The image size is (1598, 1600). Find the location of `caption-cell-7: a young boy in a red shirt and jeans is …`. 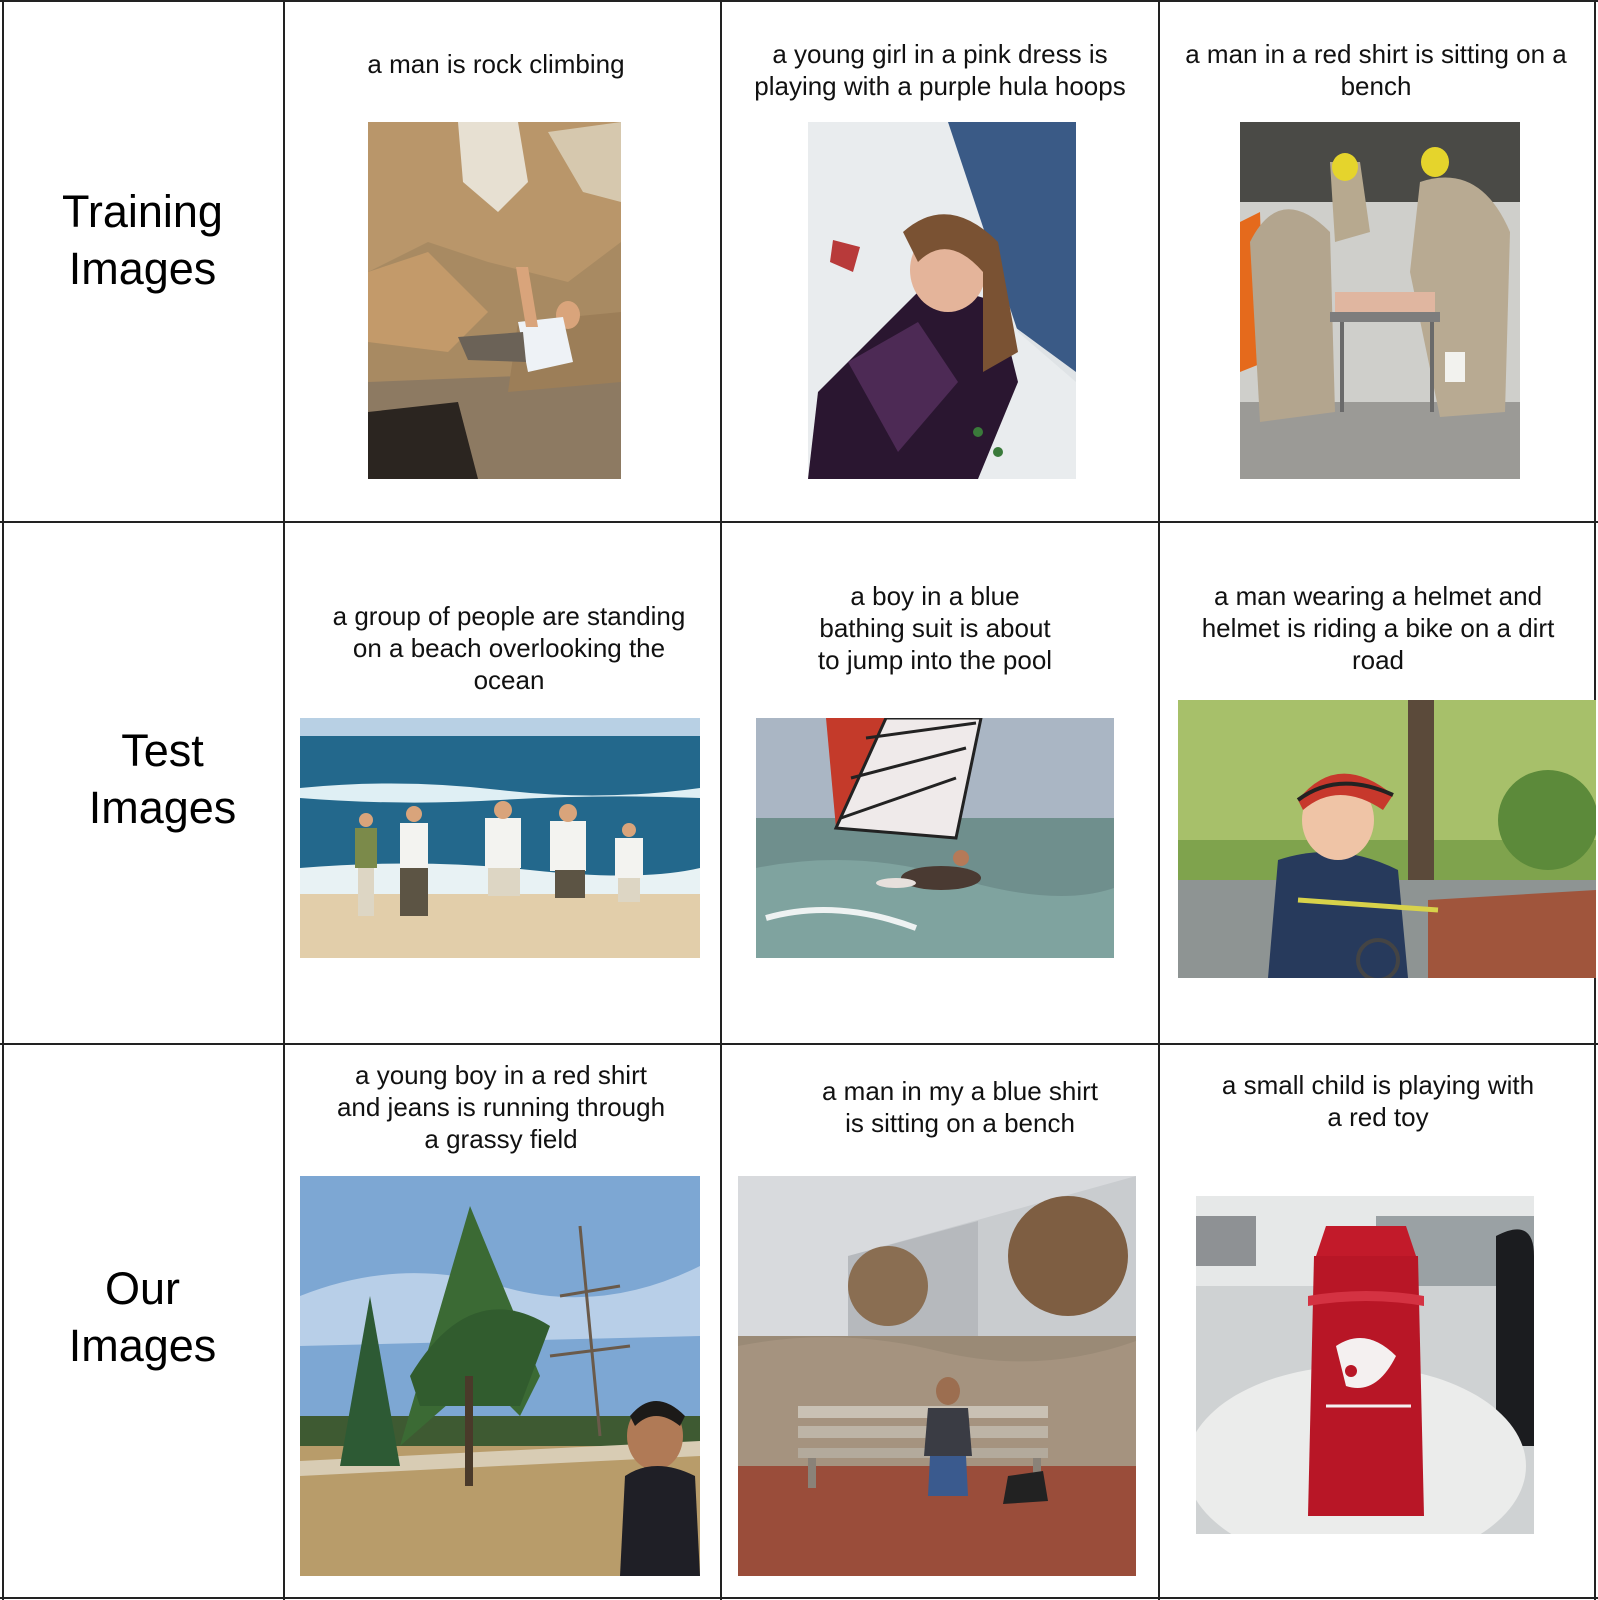

caption-cell-7: a young boy in a red shirt and jeans is … is located at coordinates (501, 1107).